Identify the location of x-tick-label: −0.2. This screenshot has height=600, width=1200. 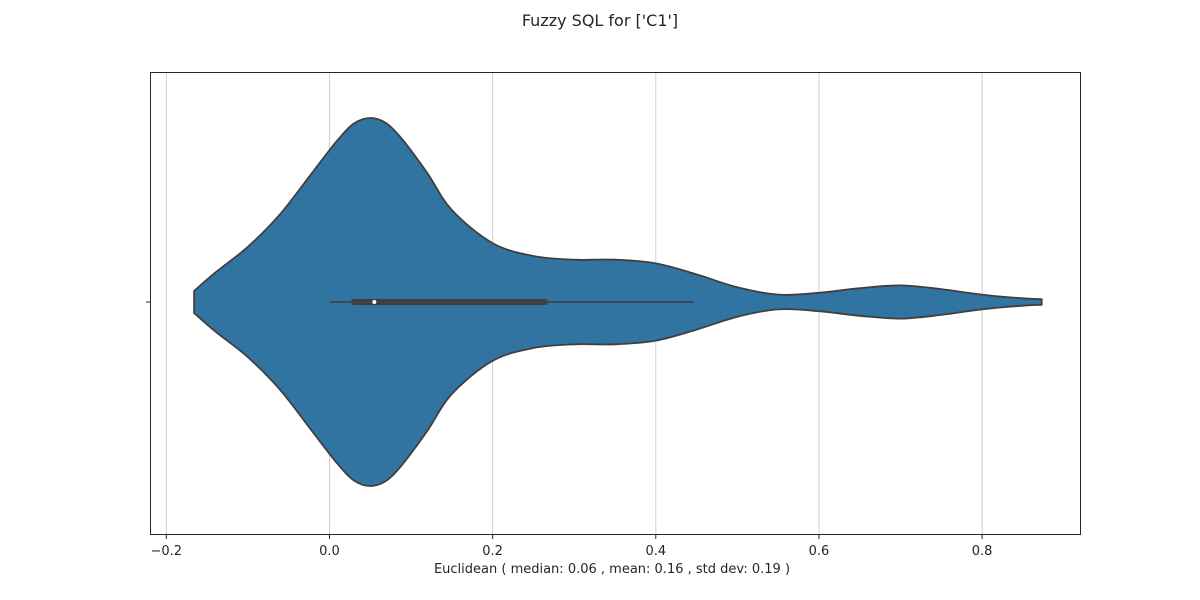
(167, 551).